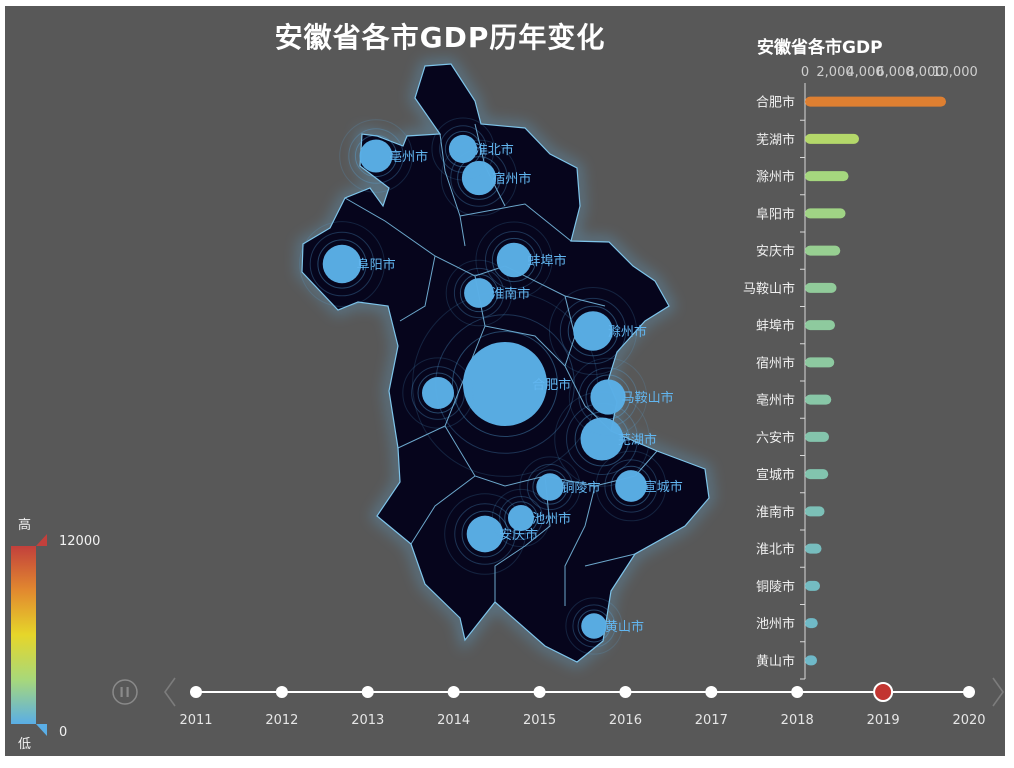  I want to click on timeline-year-label: 2020, so click(968, 720).